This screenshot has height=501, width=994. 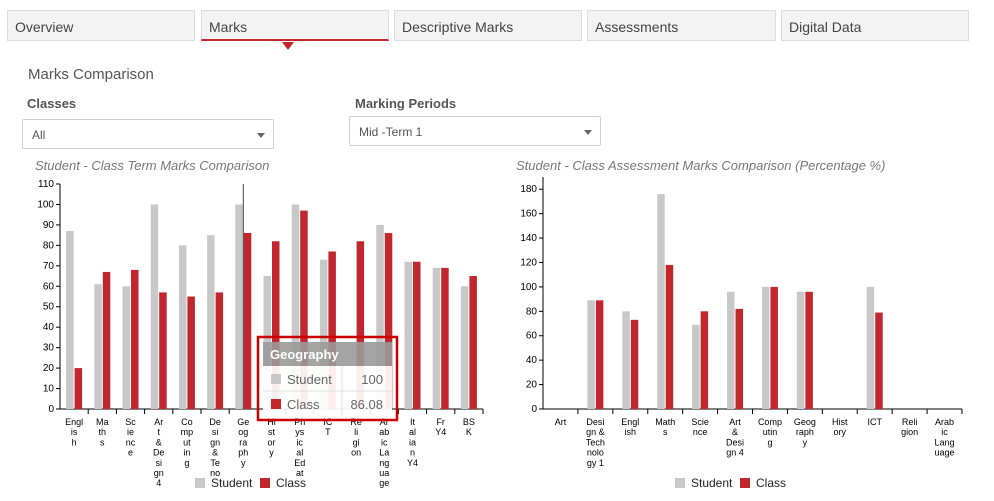 What do you see at coordinates (528, 262) in the screenshot?
I see `y-tick-label: 120` at bounding box center [528, 262].